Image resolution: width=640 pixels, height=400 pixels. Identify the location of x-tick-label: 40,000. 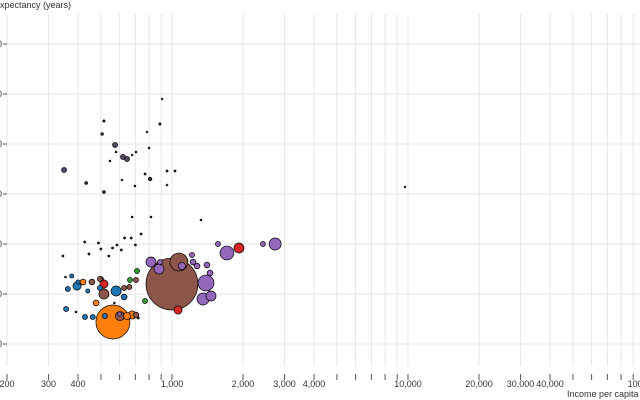
(550, 384).